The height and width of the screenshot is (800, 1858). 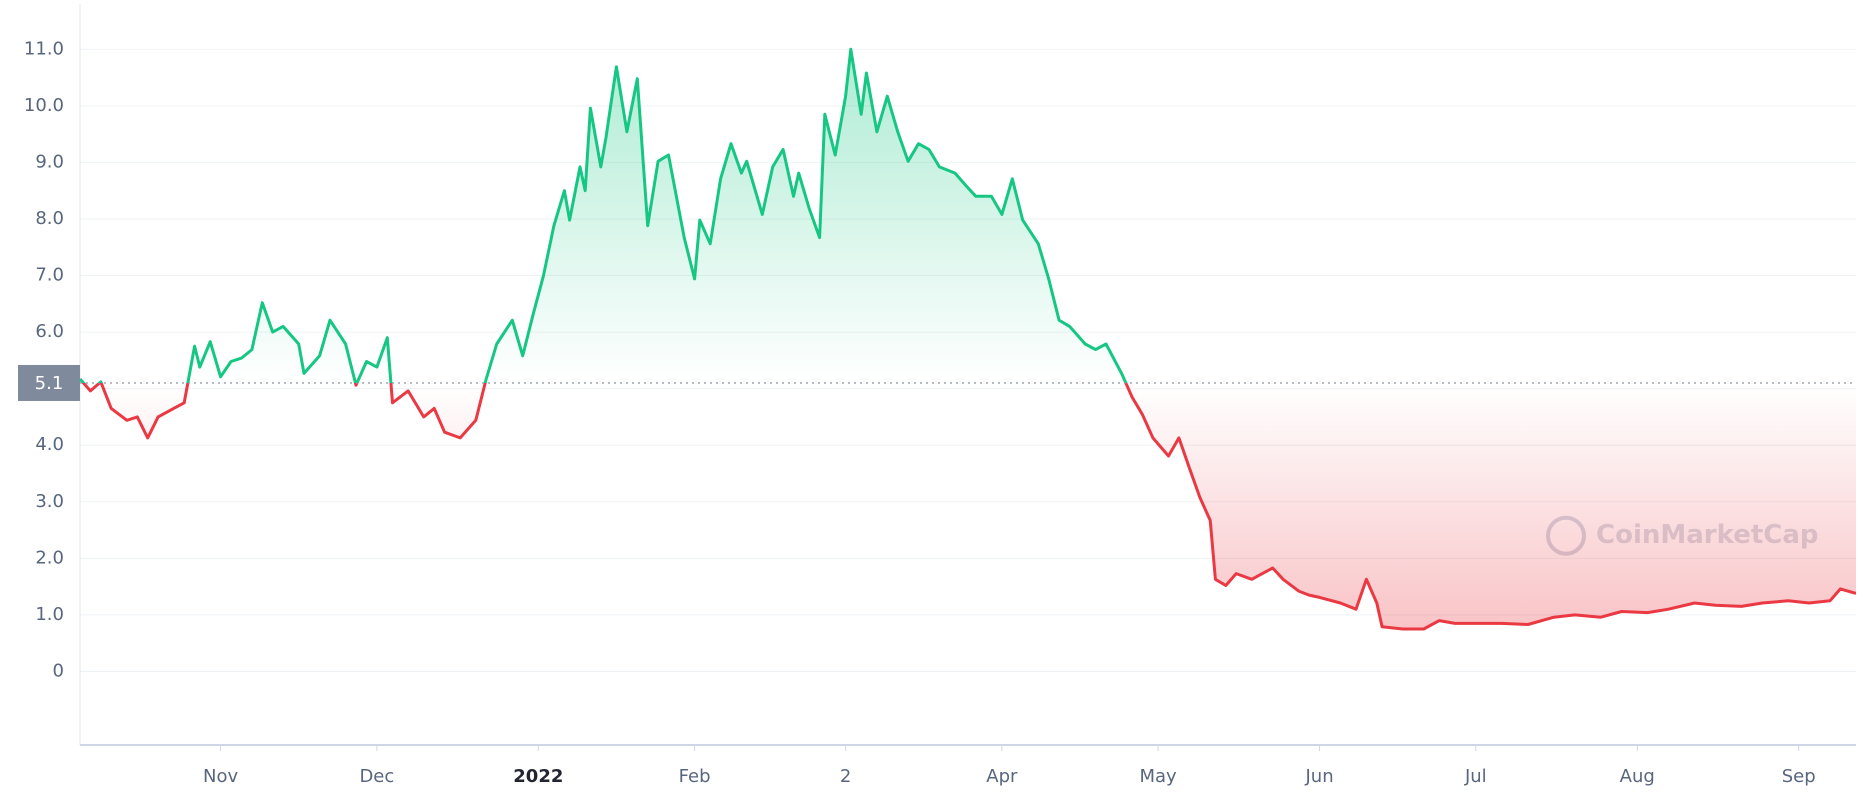 I want to click on x-tick-label: 2, so click(x=845, y=776).